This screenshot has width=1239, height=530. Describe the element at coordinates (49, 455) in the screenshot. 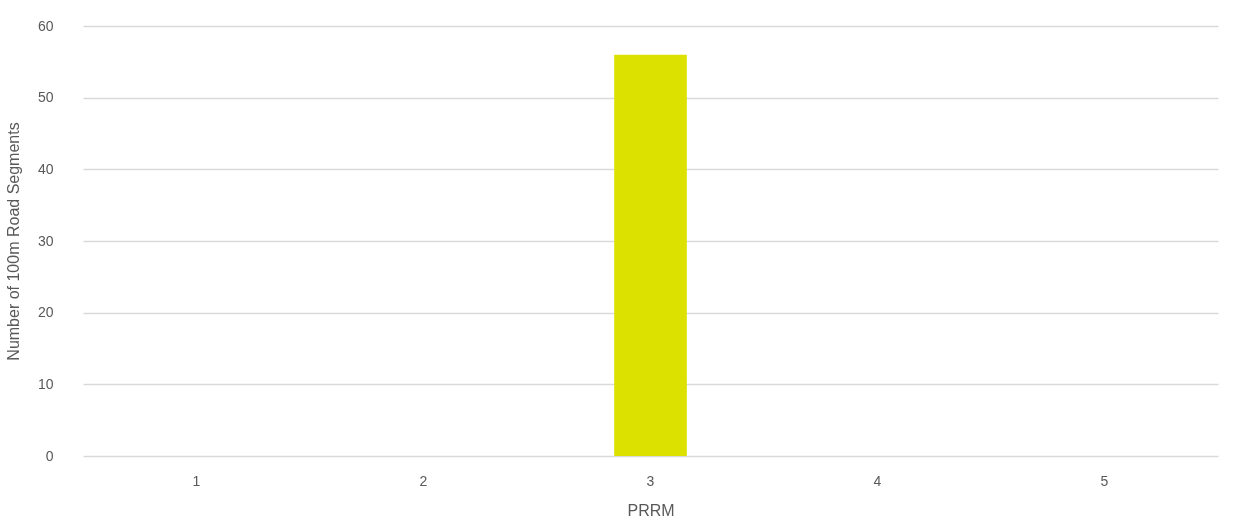

I see `y-tick-label: 0` at that location.